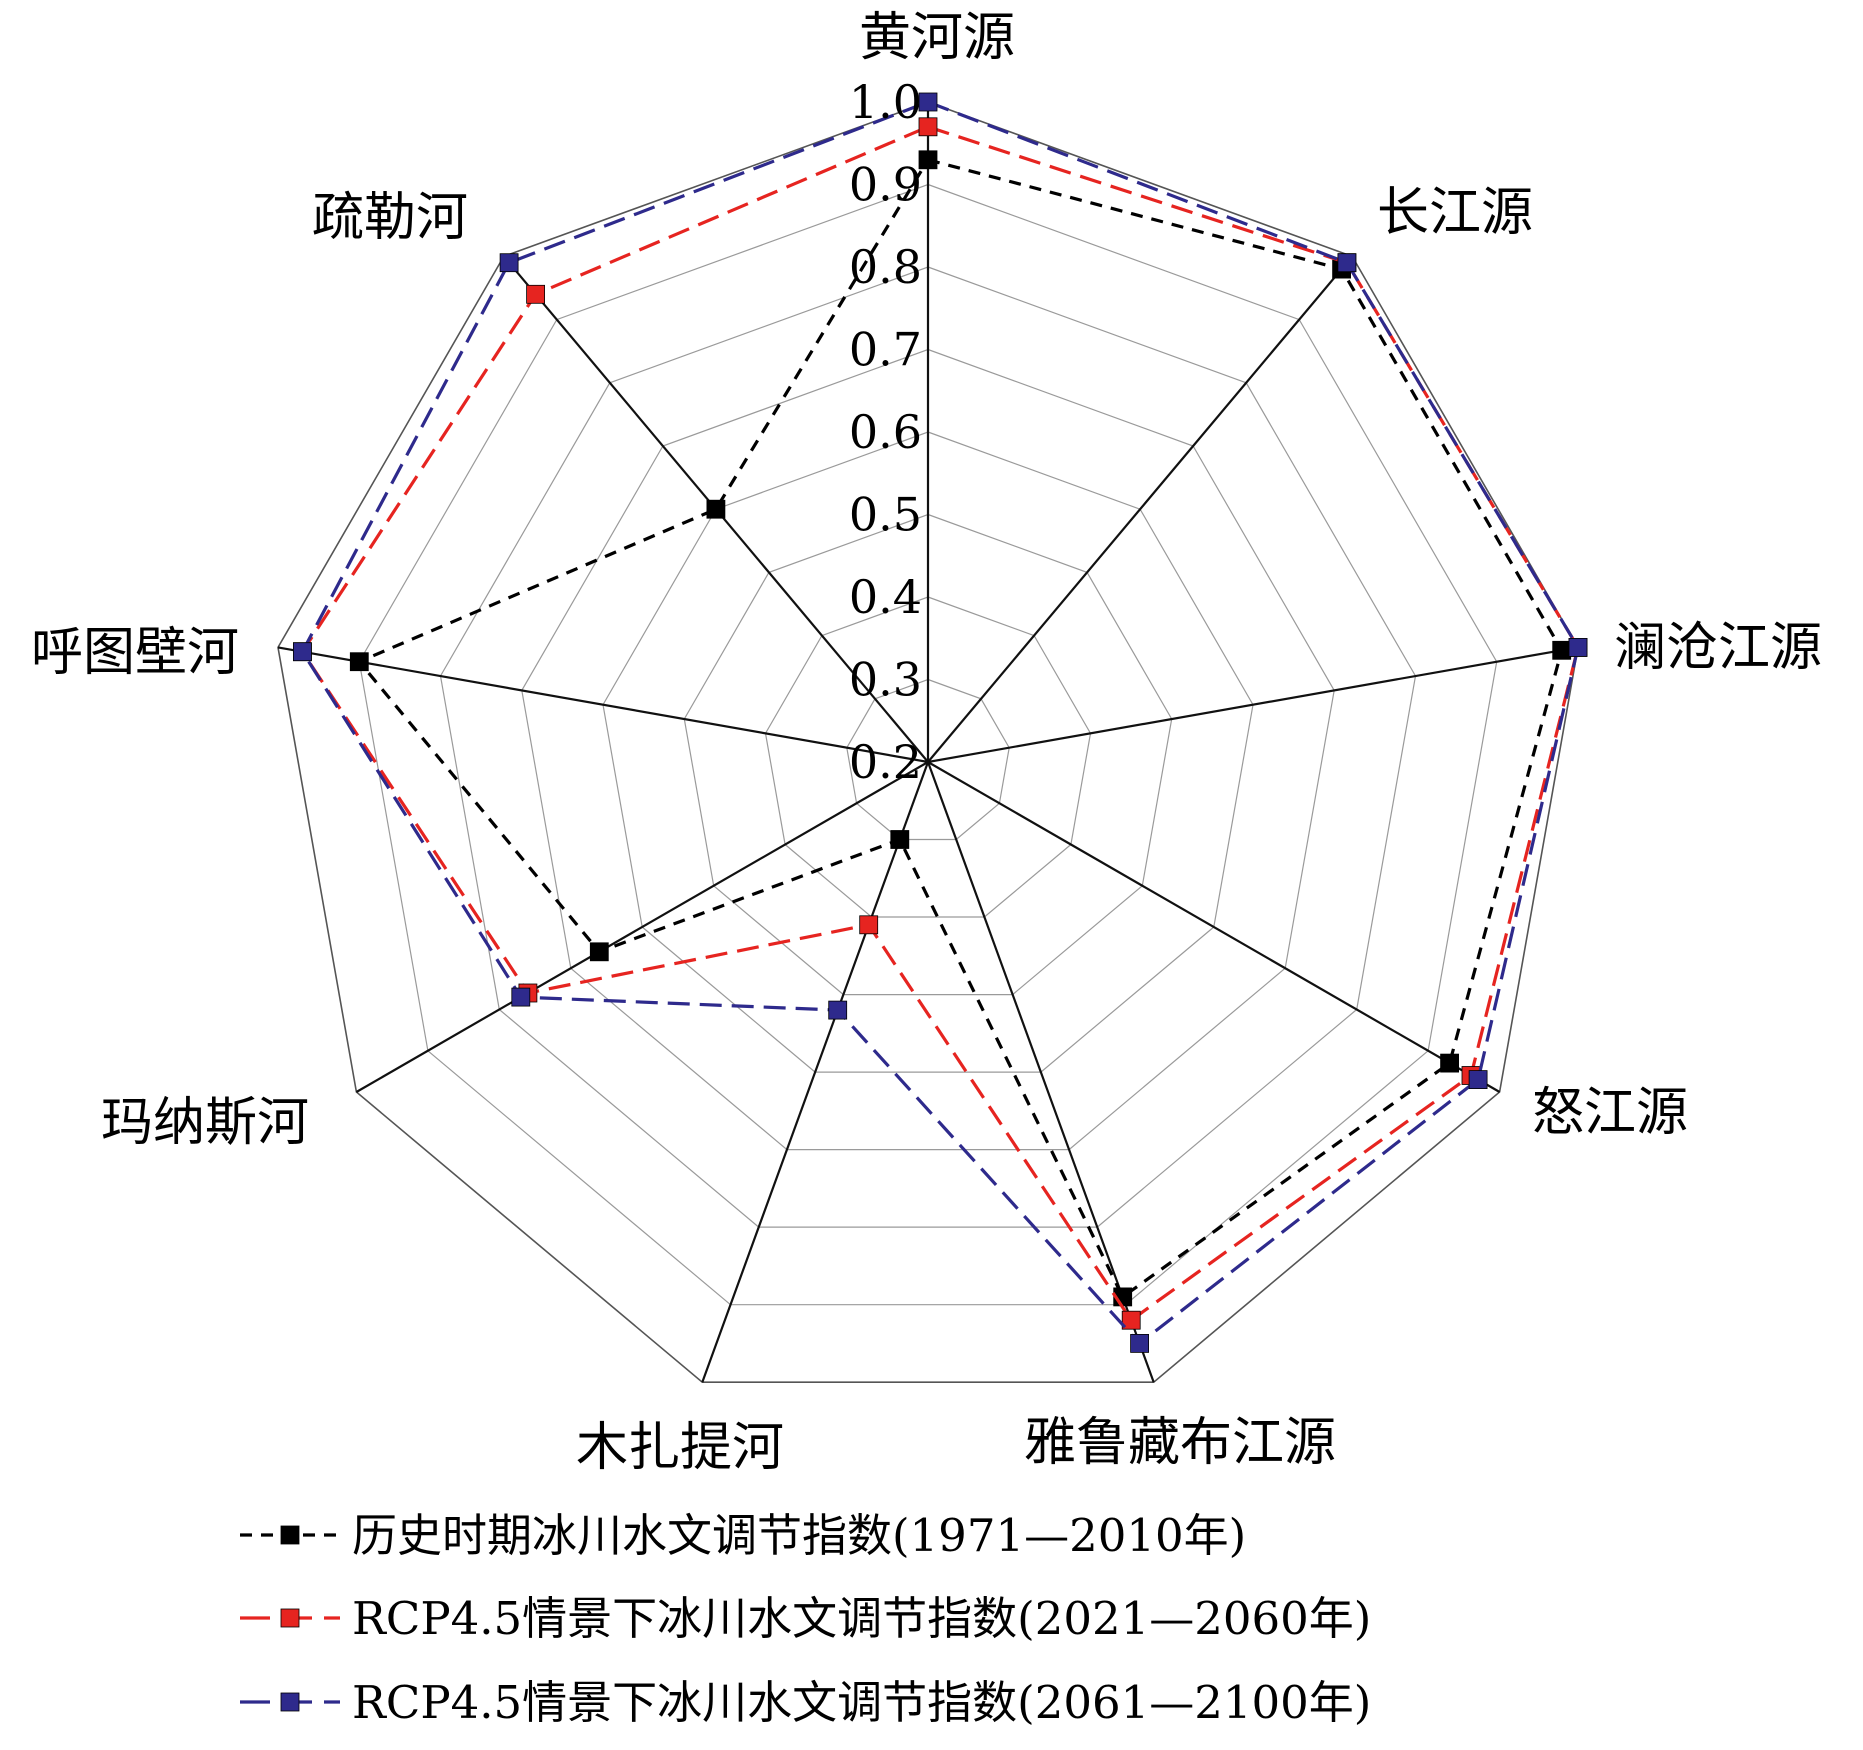 The width and height of the screenshot is (1863, 1750). What do you see at coordinates (1610, 1113) in the screenshot?
I see `category-label-3: 怒江源` at bounding box center [1610, 1113].